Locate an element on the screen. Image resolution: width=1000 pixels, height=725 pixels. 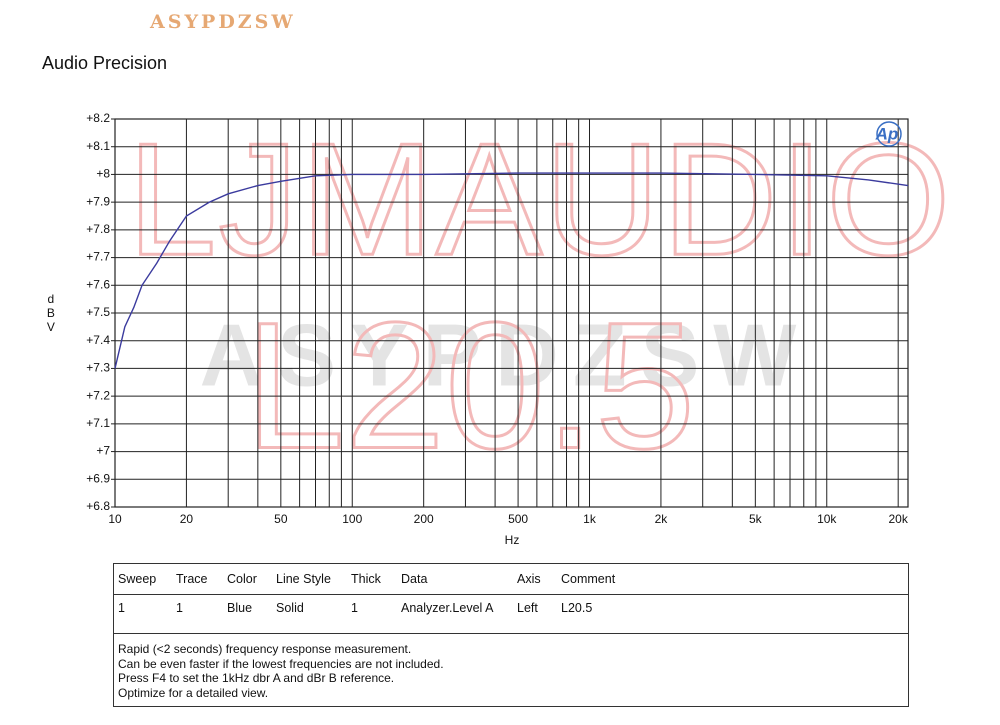
x-tick-label: 20k is located at coordinates (898, 519).